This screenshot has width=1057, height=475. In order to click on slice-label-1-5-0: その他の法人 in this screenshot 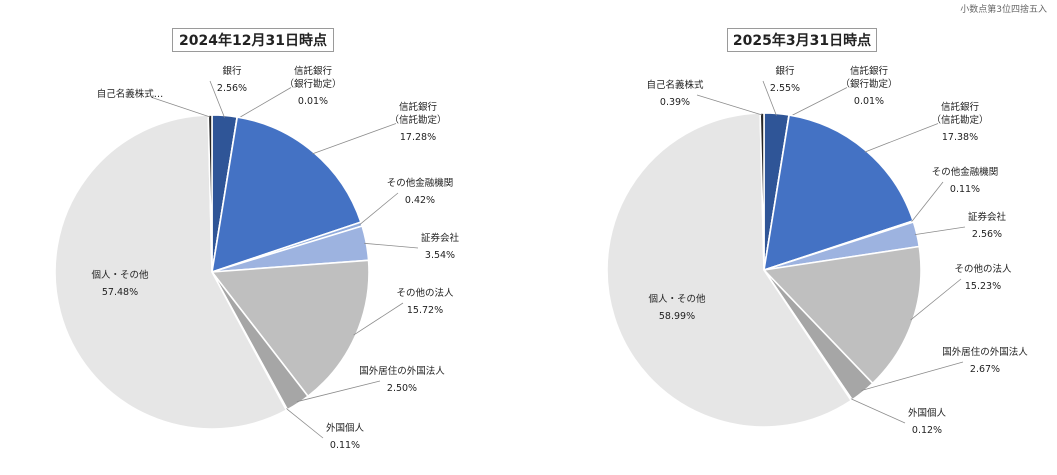, I will do `click(983, 269)`.